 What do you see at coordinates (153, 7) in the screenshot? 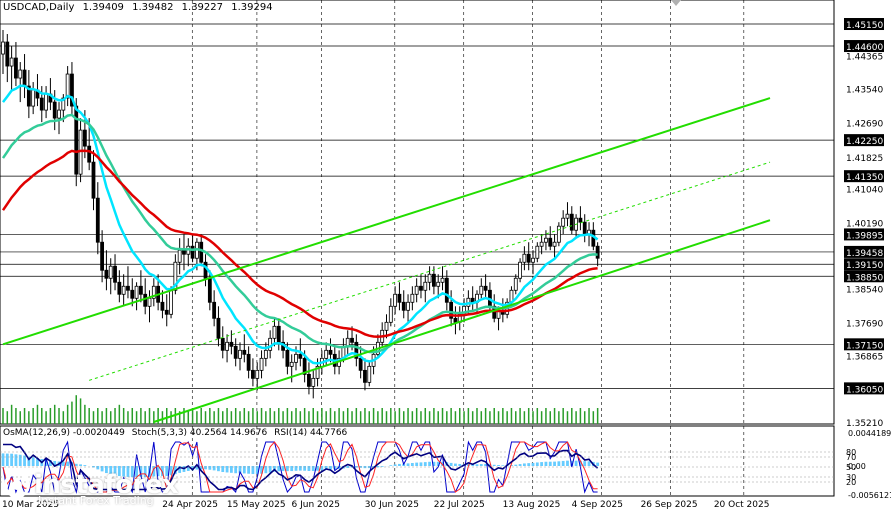
I see `high-value: 1.39482` at bounding box center [153, 7].